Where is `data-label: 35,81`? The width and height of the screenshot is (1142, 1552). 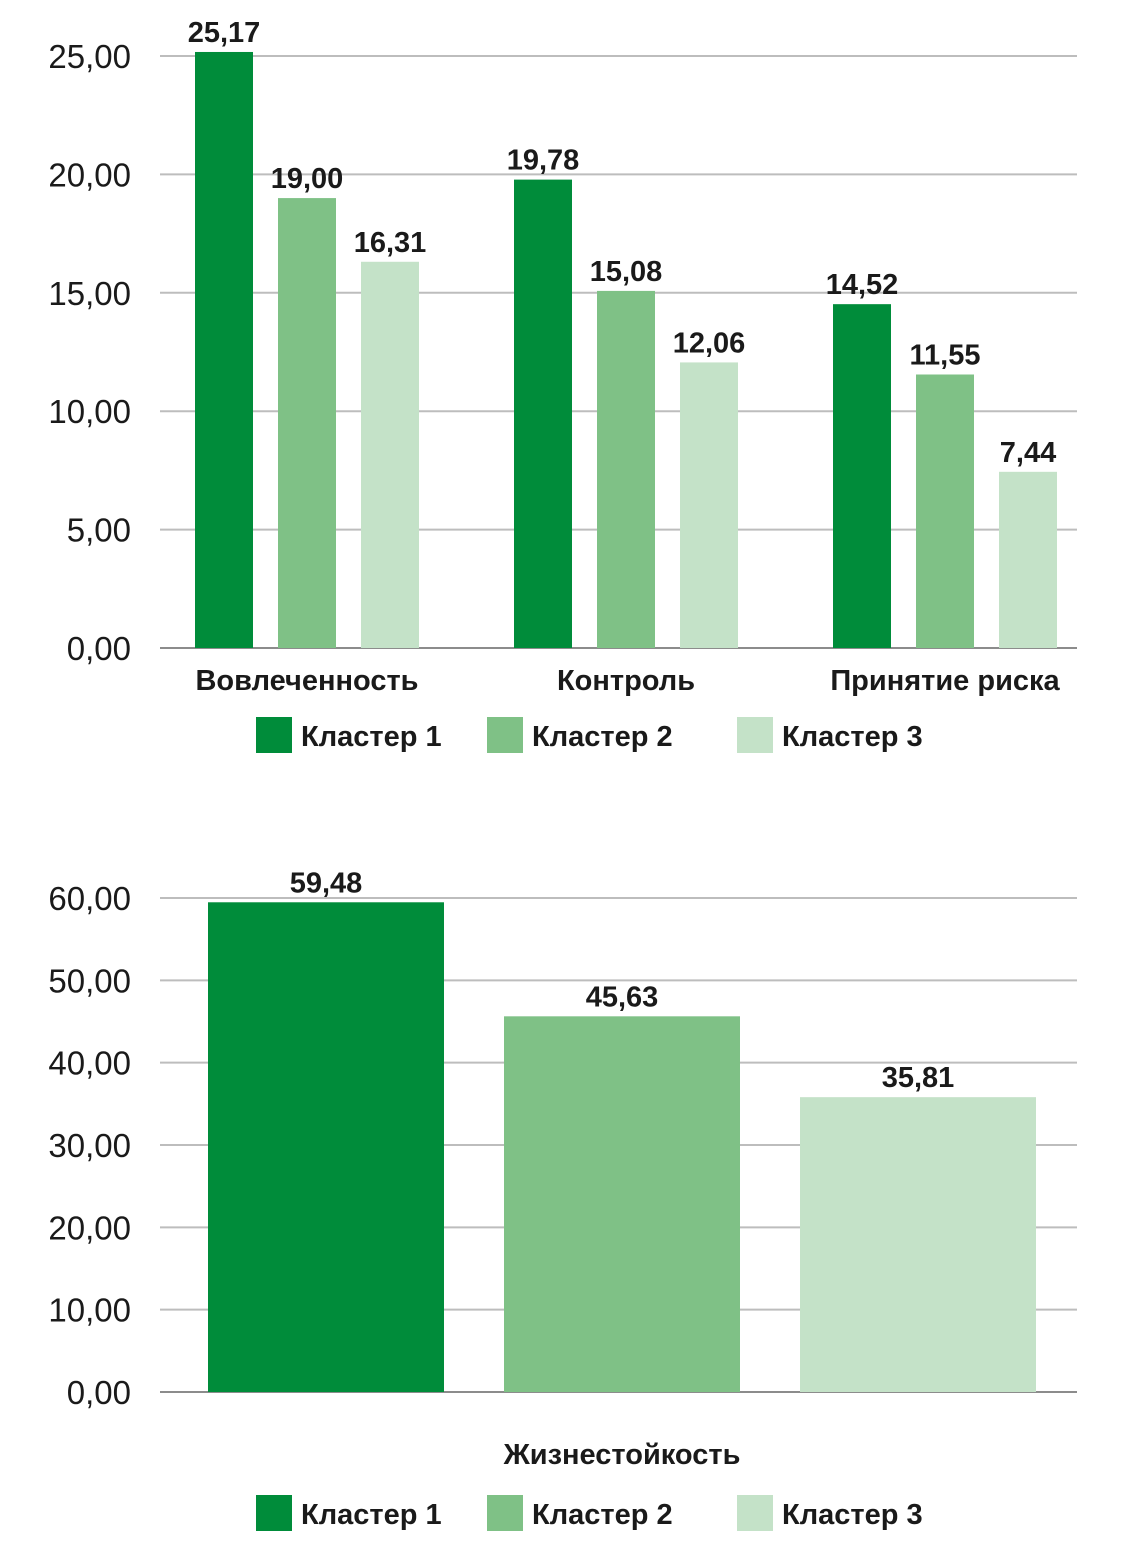
data-label: 35,81 is located at coordinates (918, 1078).